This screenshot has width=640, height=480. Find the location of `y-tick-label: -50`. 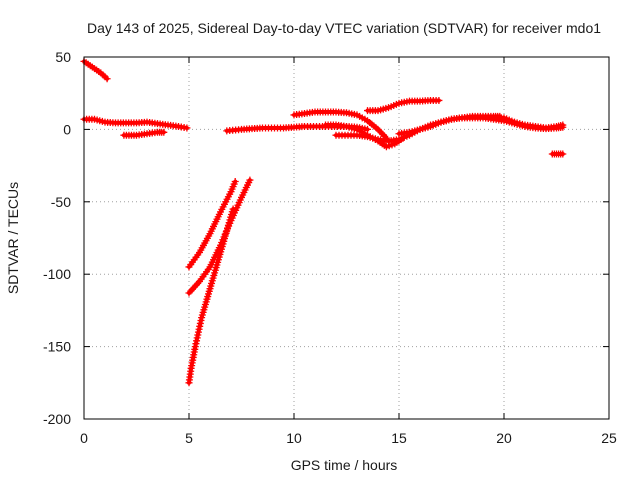

y-tick-label: -50 is located at coordinates (61, 202).